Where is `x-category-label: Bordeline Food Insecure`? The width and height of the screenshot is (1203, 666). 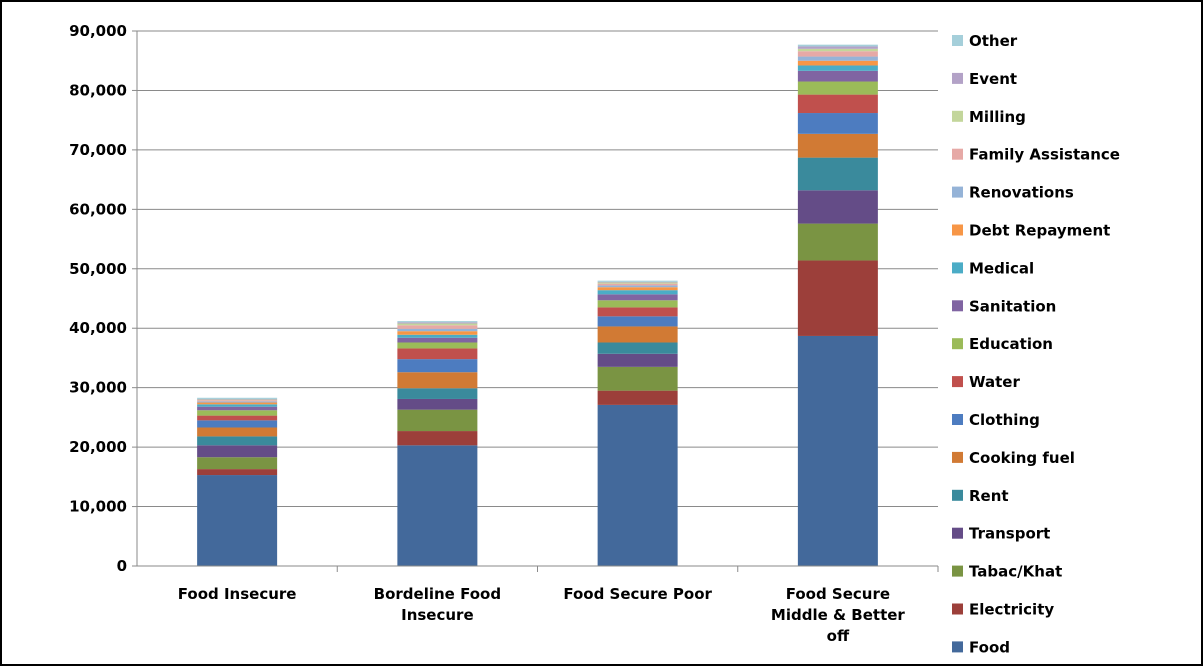 x-category-label: Bordeline Food Insecure is located at coordinates (437, 604).